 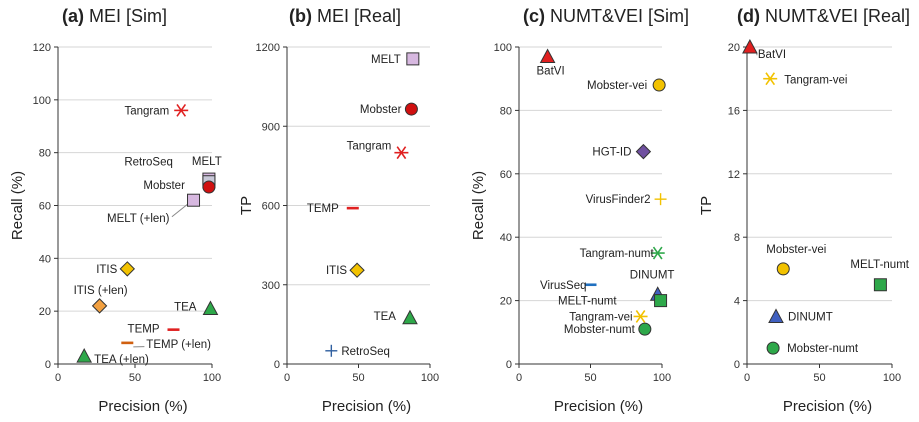 I want to click on y-tick-label: 120, so click(x=42, y=48).